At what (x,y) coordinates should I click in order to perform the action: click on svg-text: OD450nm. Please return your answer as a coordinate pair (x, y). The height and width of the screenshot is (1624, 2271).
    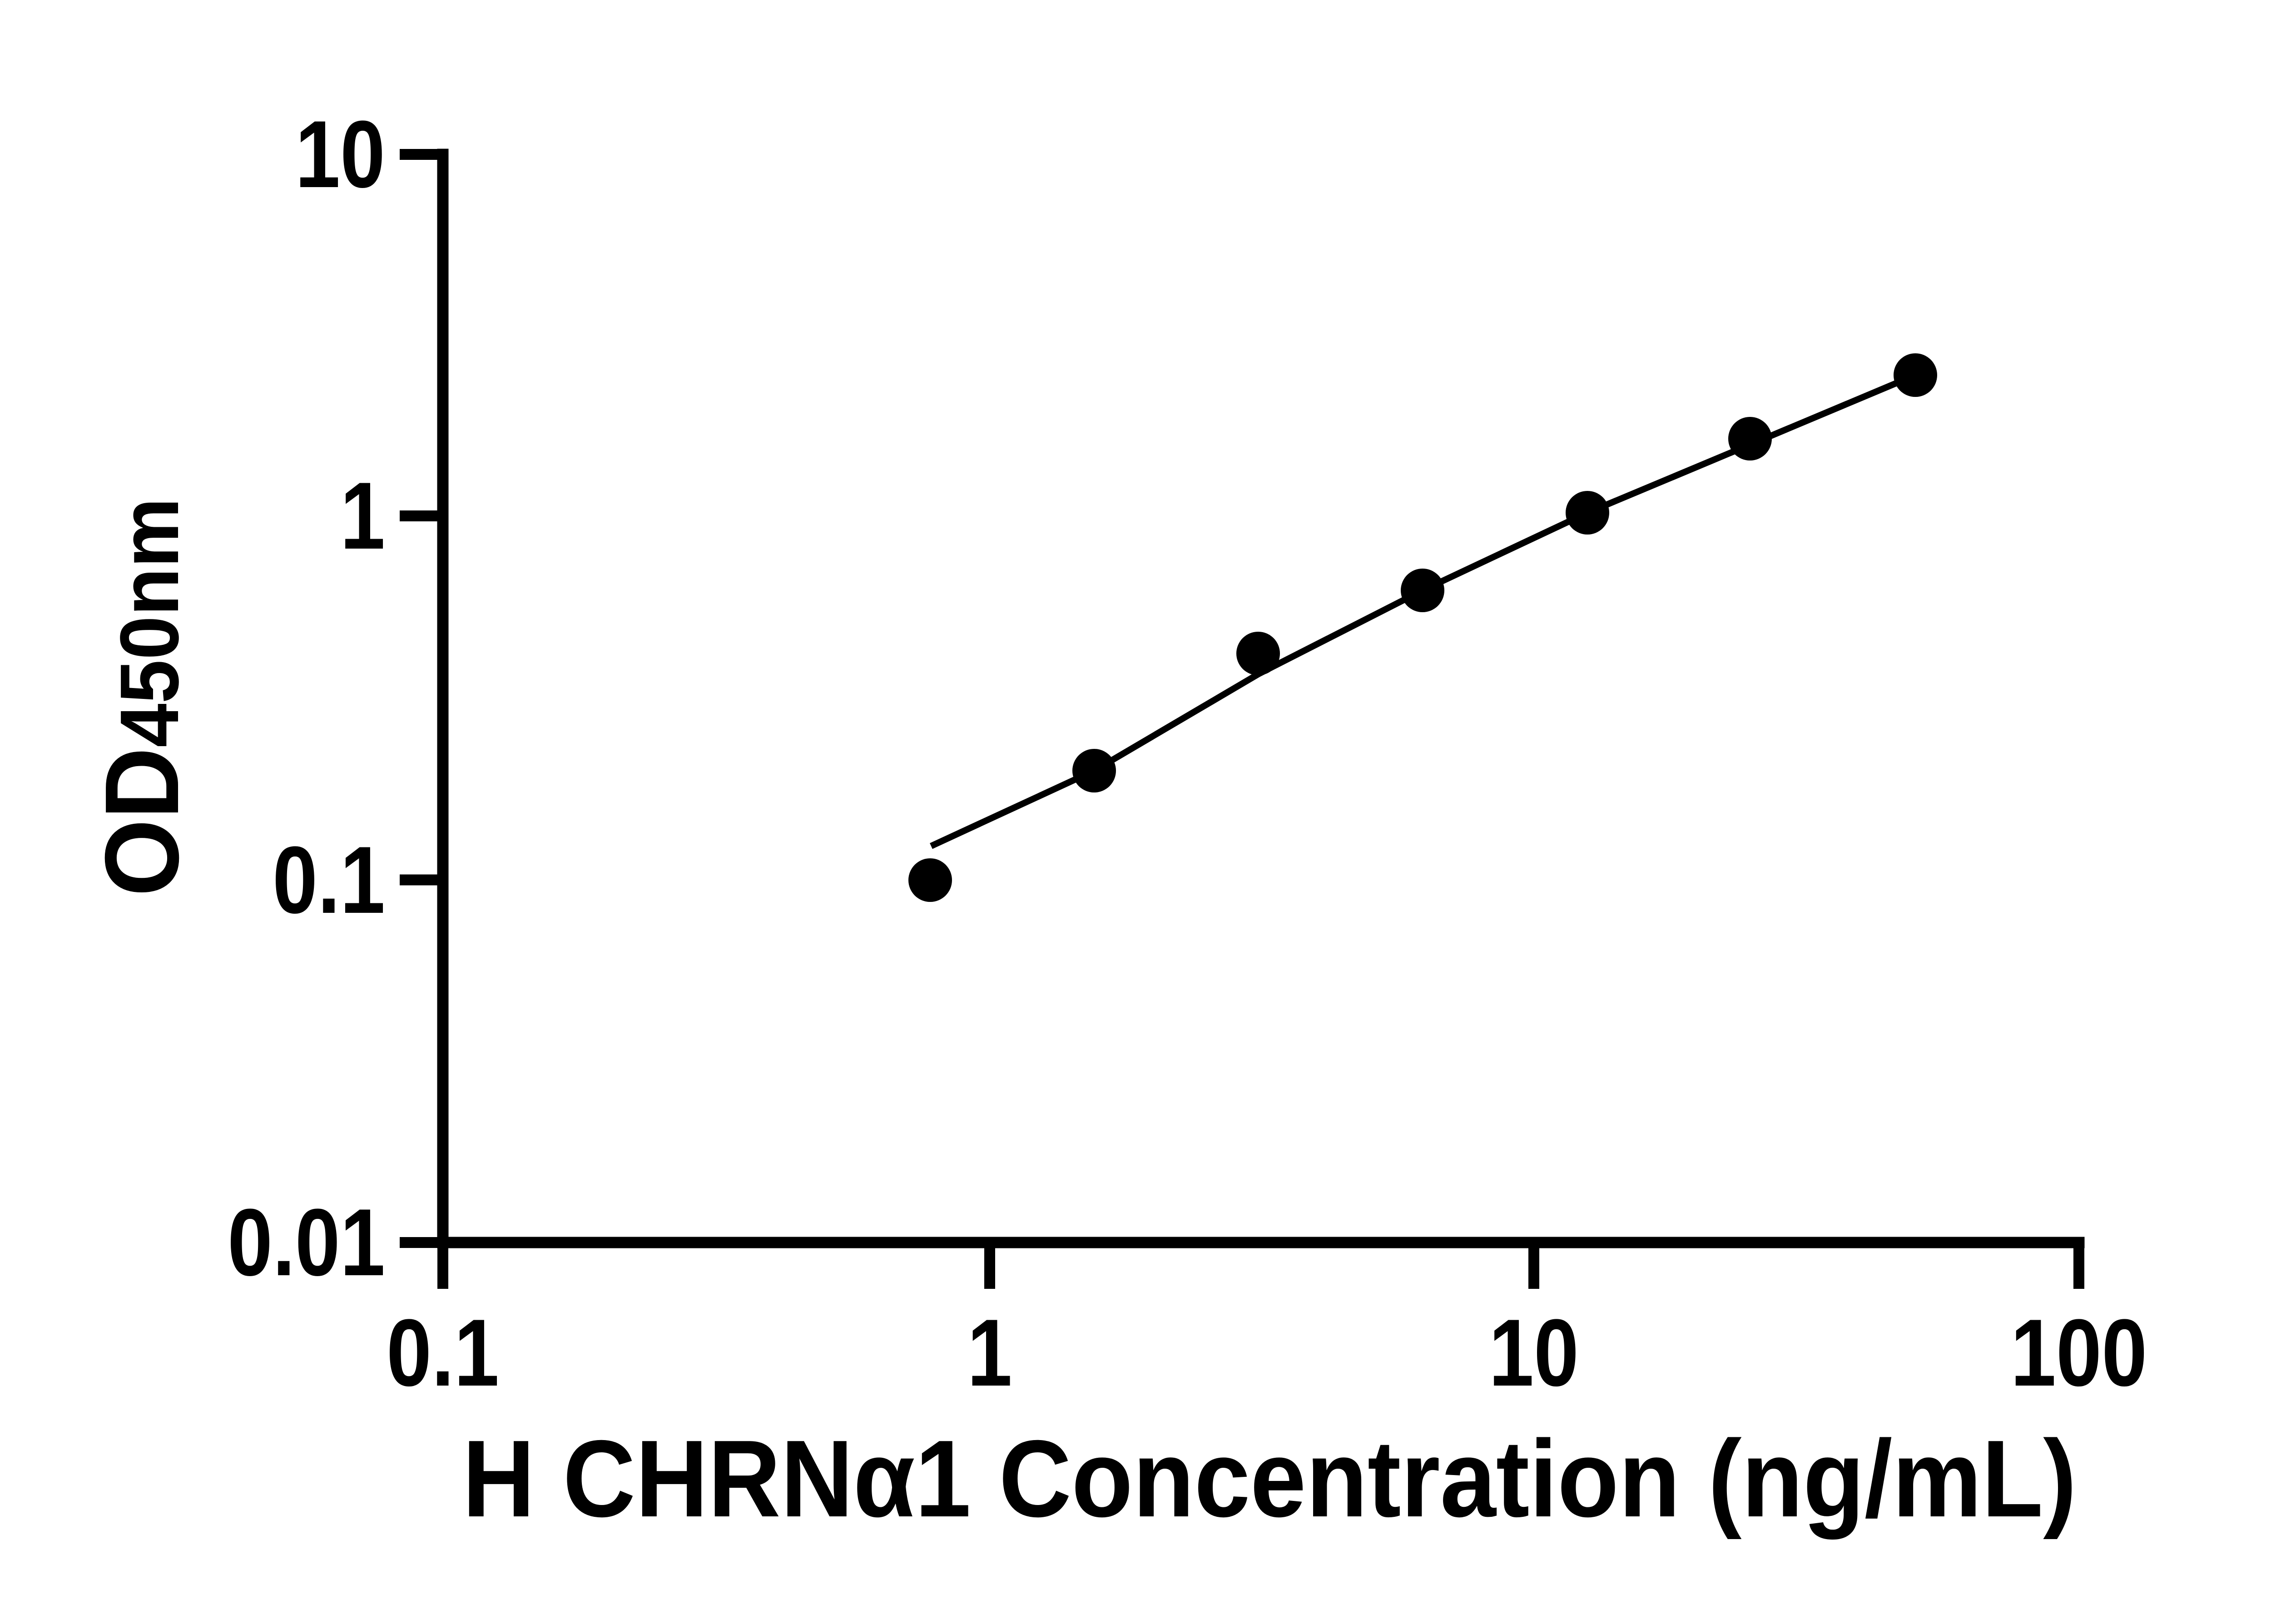
    Looking at the image, I should click on (141, 697).